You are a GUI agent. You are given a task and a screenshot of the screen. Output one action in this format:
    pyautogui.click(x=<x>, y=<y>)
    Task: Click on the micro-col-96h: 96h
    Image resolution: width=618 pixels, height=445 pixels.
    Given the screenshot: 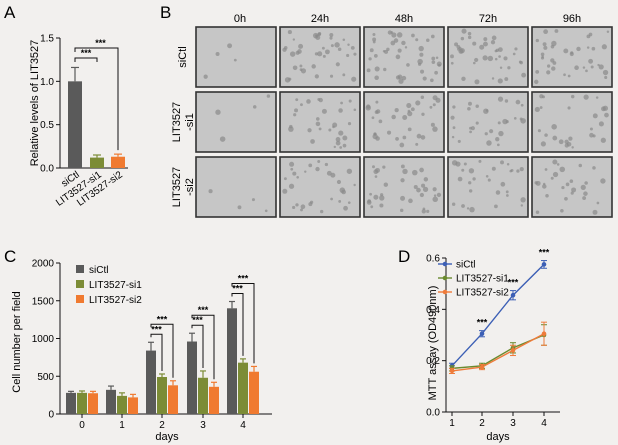 What is the action you would take?
    pyautogui.click(x=572, y=19)
    